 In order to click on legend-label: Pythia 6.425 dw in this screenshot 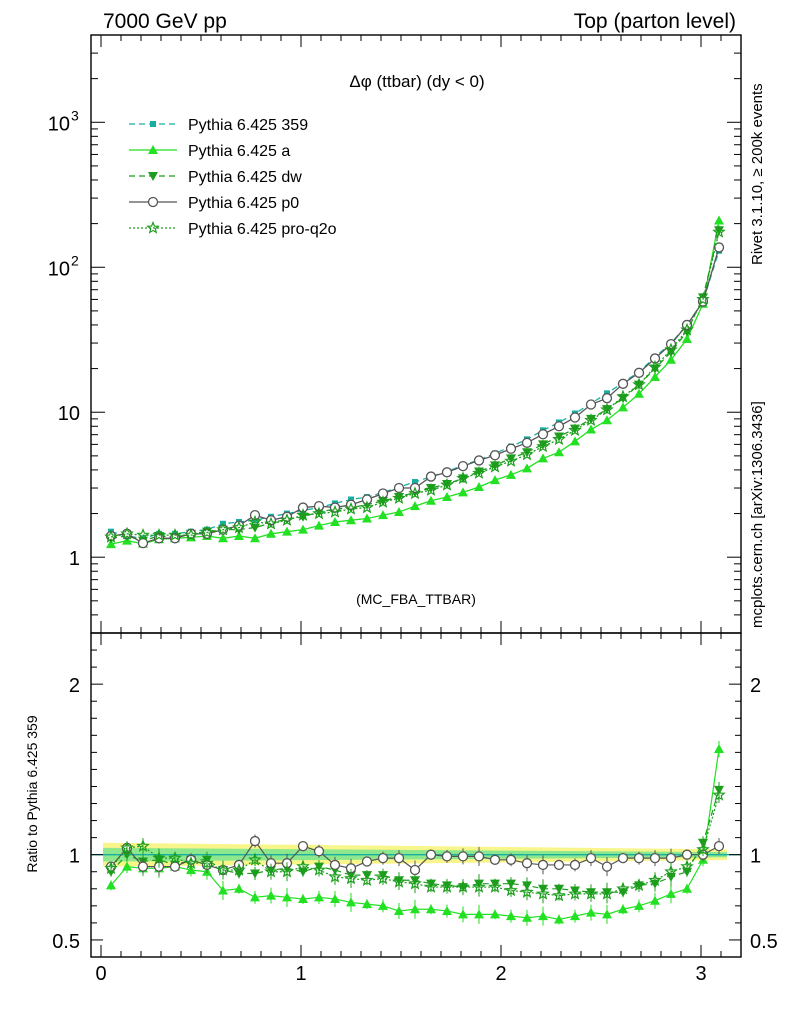, I will do `click(245, 177)`.